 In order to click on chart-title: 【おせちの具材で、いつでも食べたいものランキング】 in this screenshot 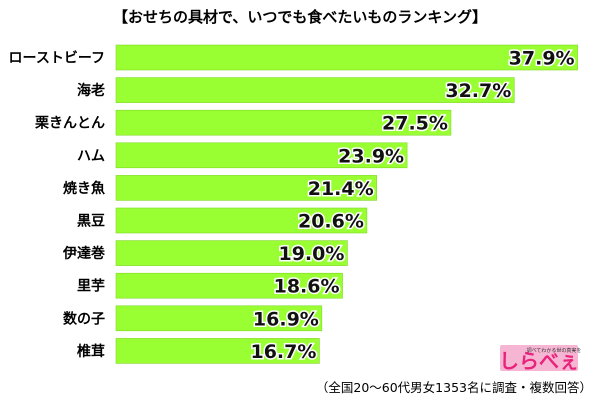, I will do `click(300, 17)`.